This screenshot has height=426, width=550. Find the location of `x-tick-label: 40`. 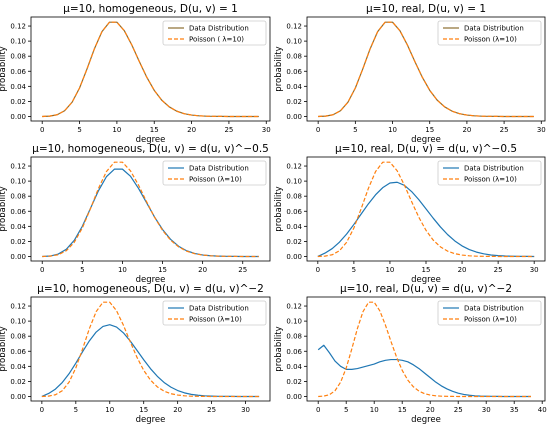

x-tick-label: 40 is located at coordinates (542, 410).